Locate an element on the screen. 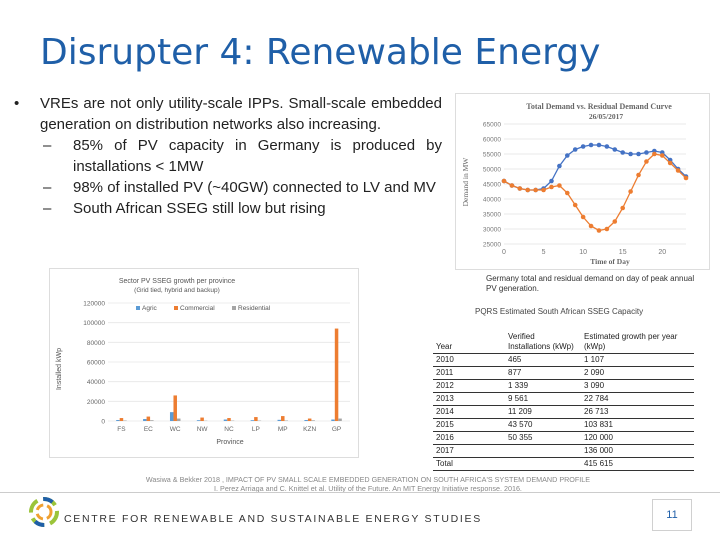 The width and height of the screenshot is (720, 540). table-row: 2011 877 2 090 is located at coordinates (563, 373).